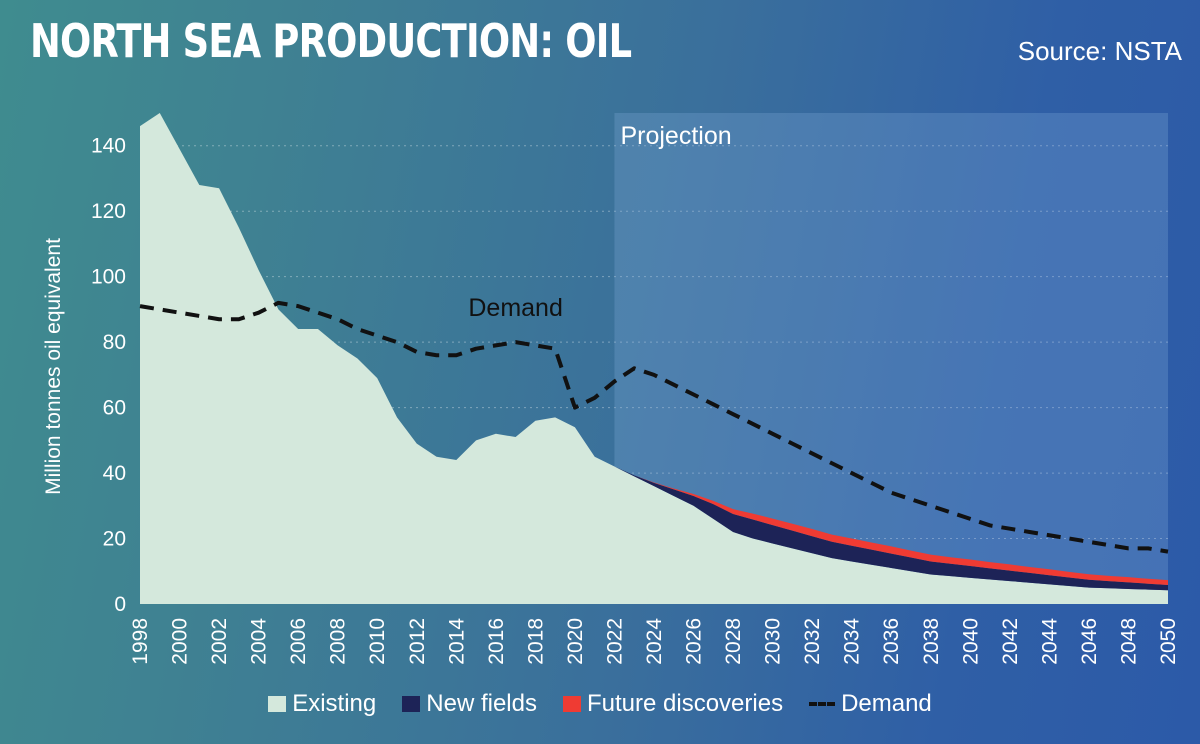 Image resolution: width=1200 pixels, height=744 pixels. What do you see at coordinates (108, 375) in the screenshot?
I see `y-axis-ticks: 0 20 40 60 80 100 120 140` at bounding box center [108, 375].